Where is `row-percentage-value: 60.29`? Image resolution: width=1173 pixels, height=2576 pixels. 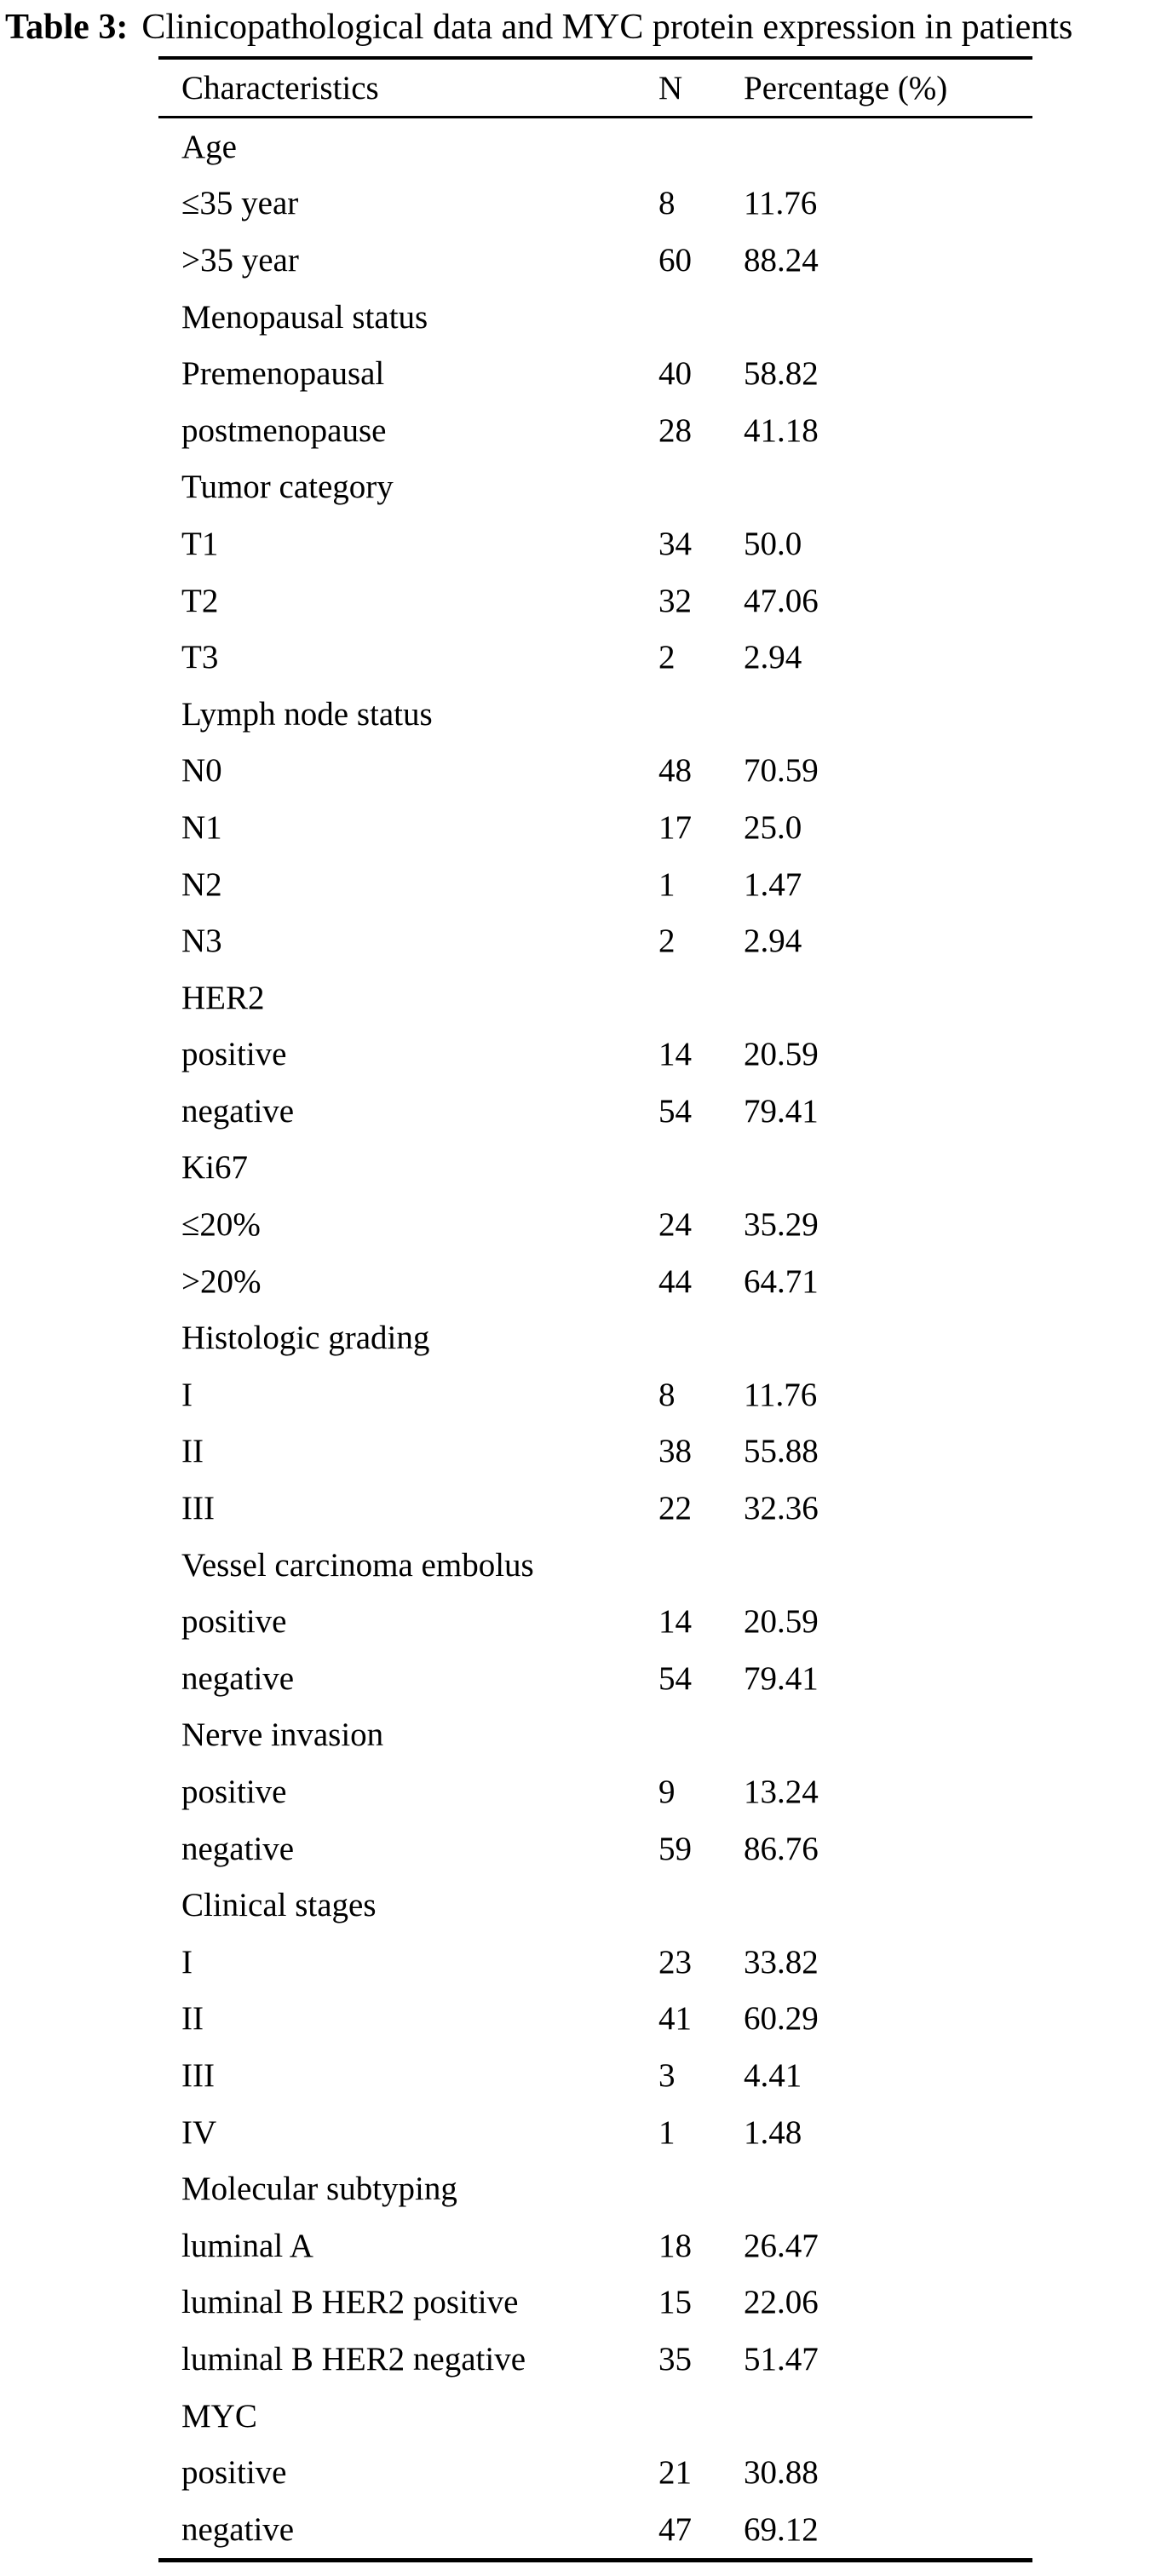 row-percentage-value: 60.29 is located at coordinates (782, 2019).